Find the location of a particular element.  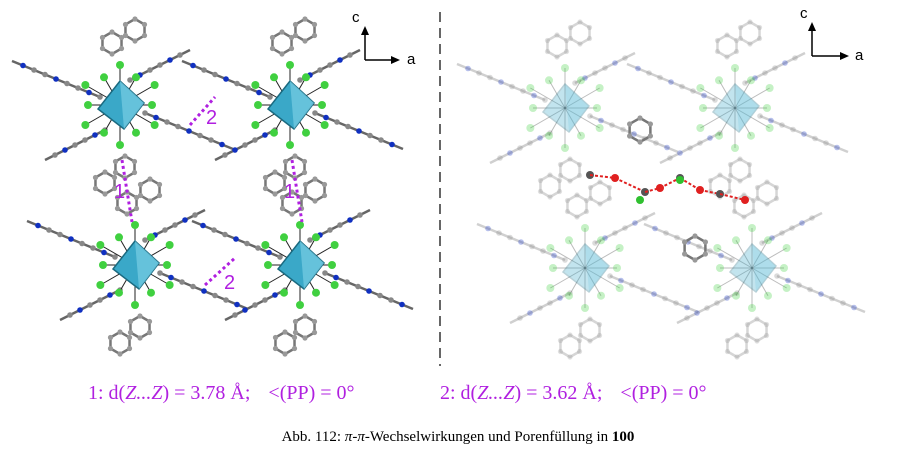

octahedron-face is located at coordinates (147, 265).